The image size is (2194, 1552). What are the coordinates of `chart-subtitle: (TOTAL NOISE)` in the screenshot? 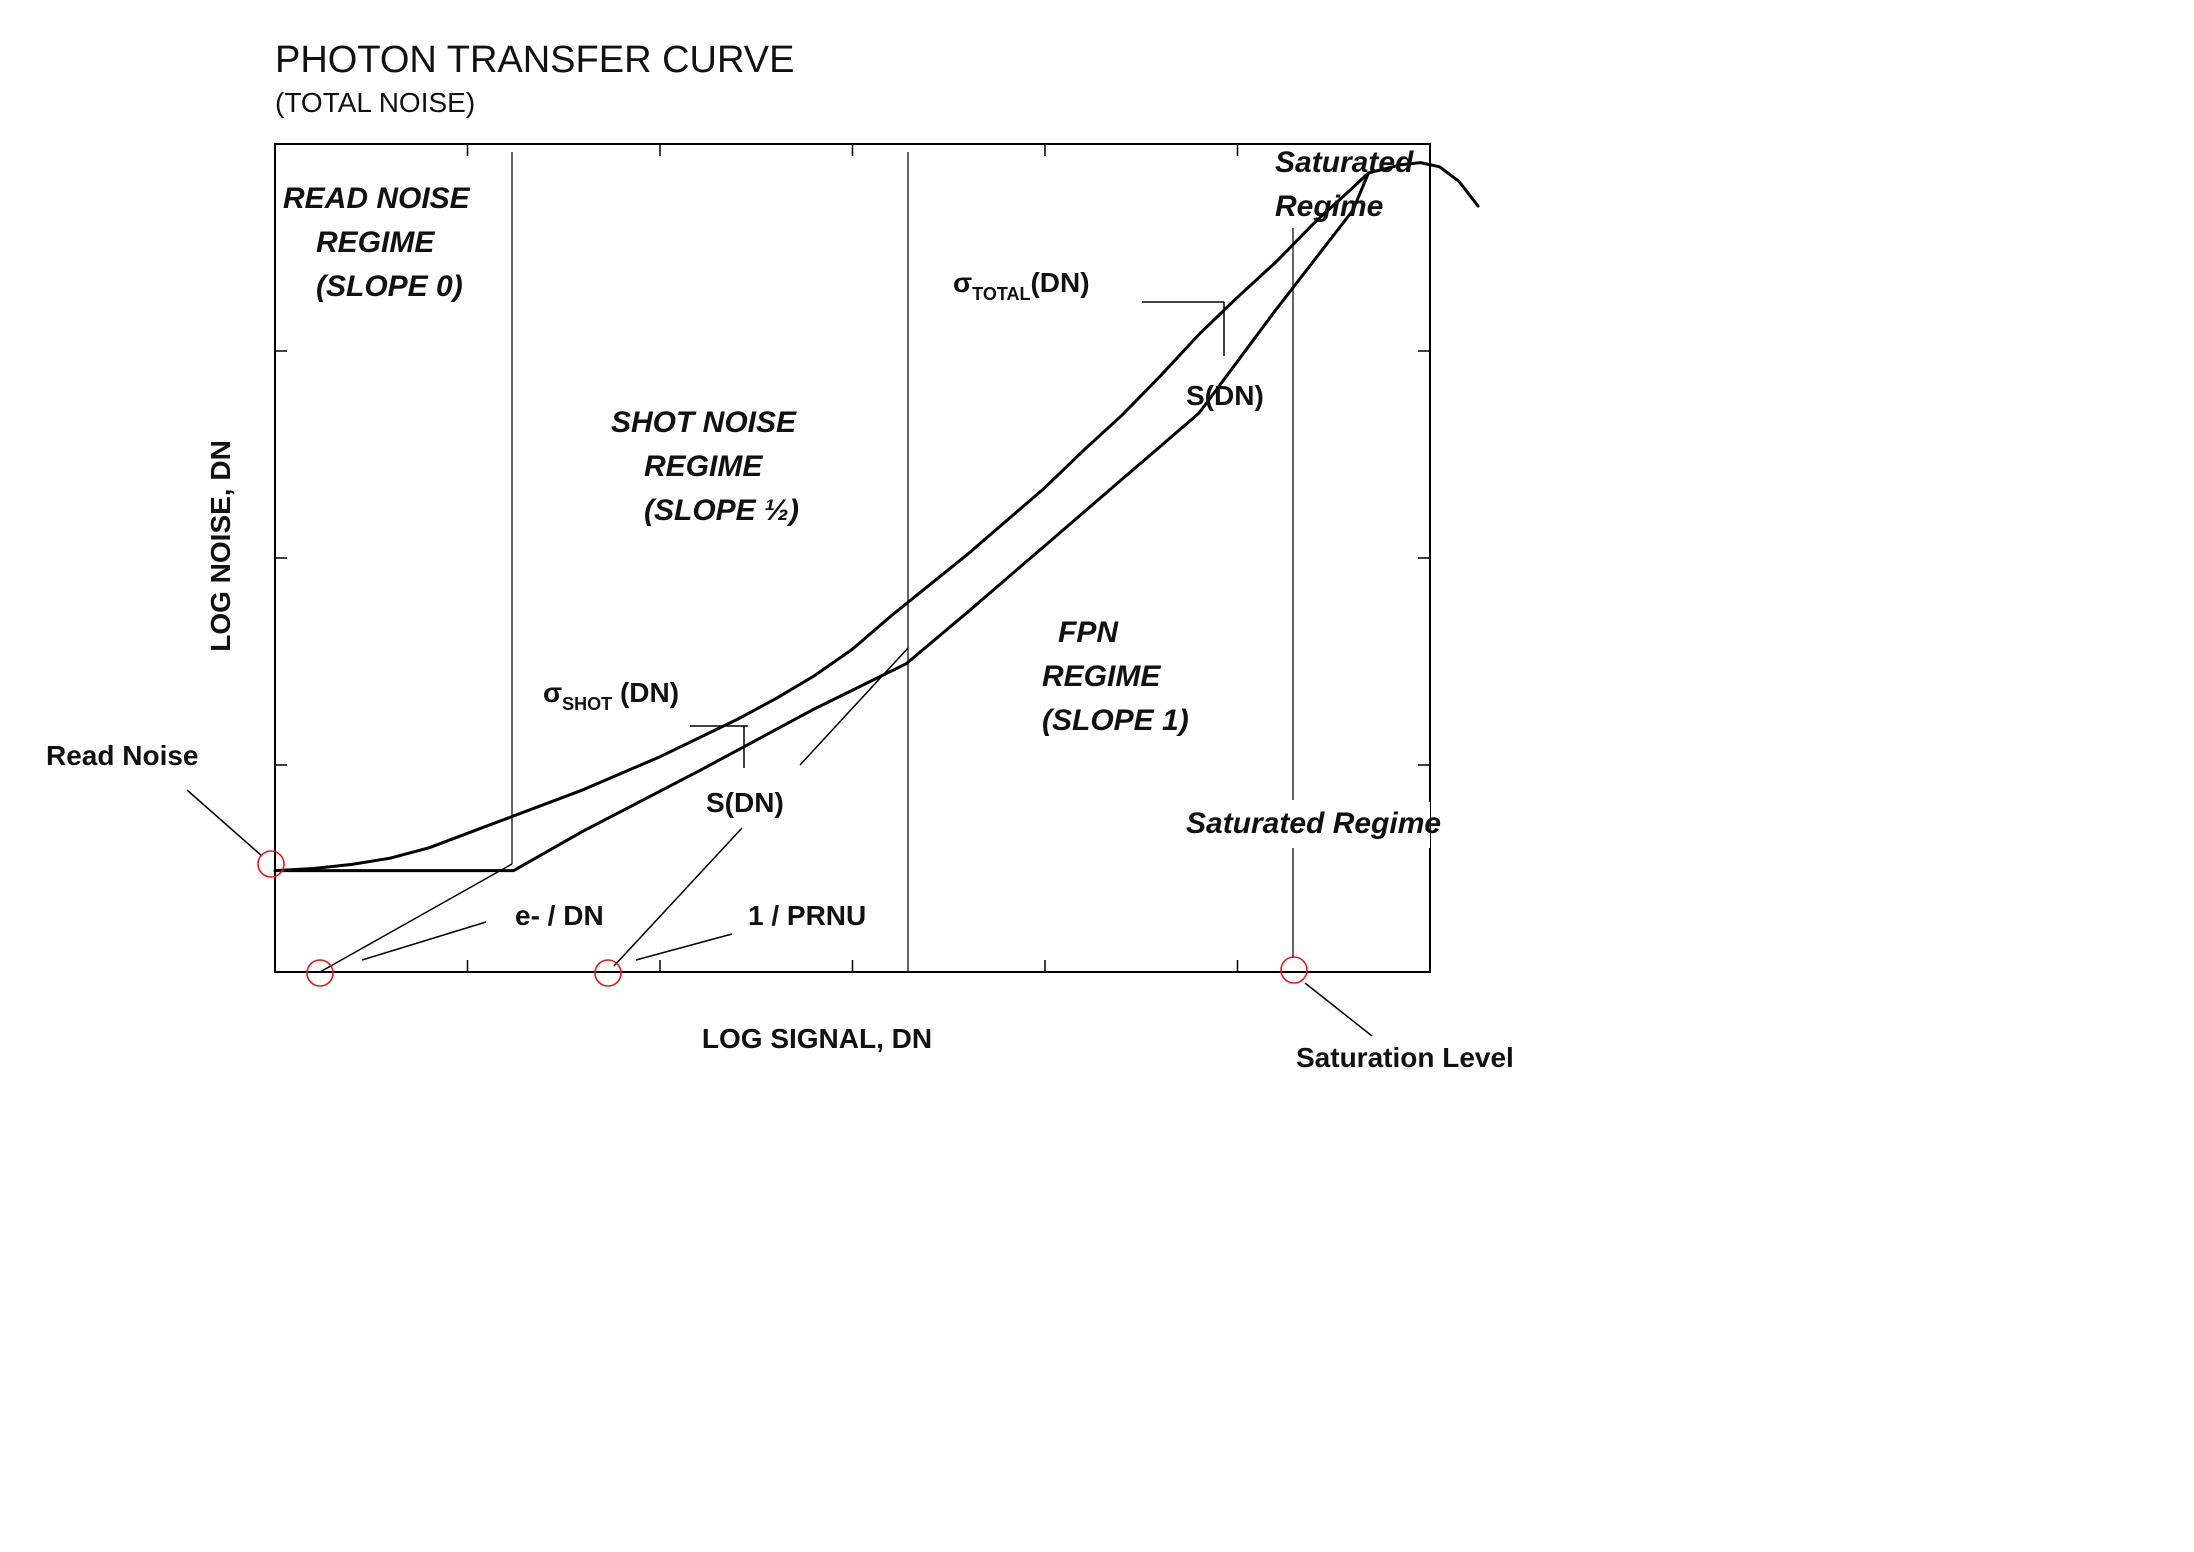 It's located at (375, 102).